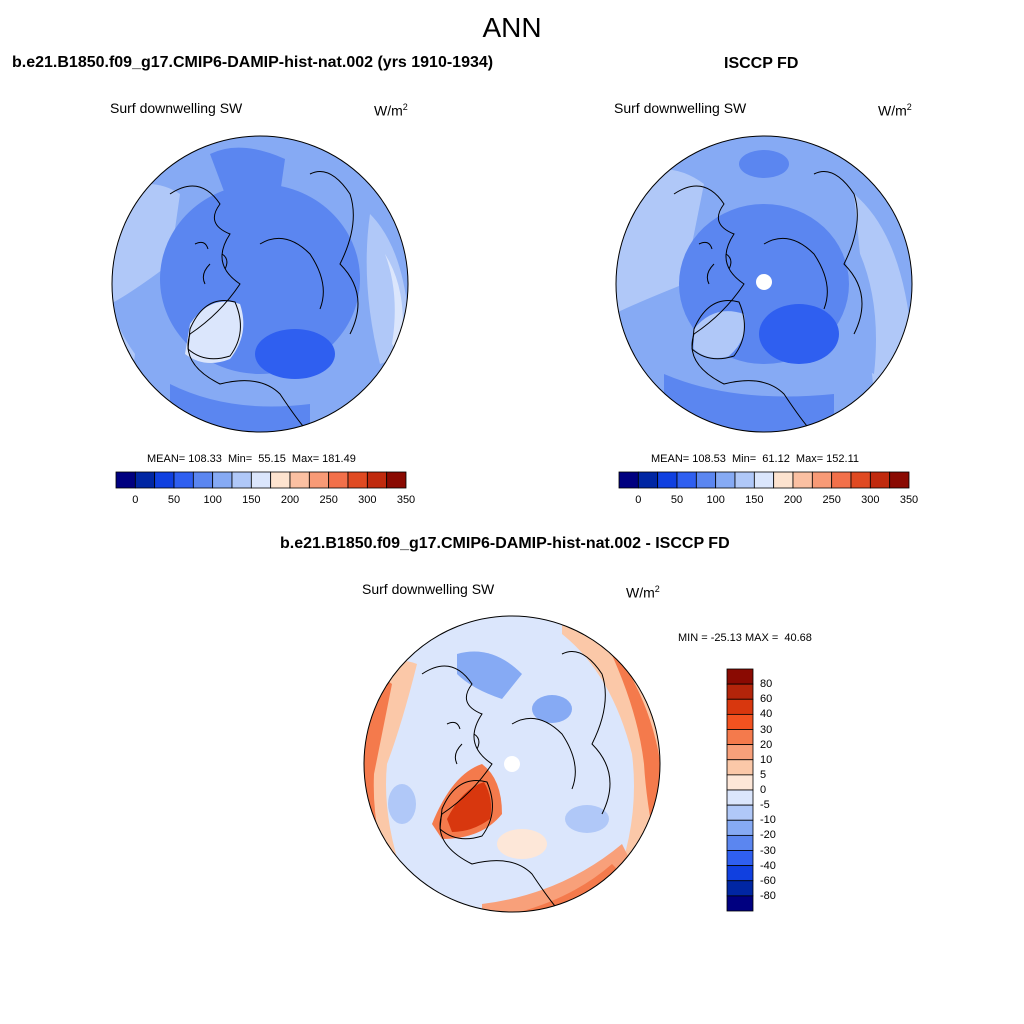 The height and width of the screenshot is (1024, 1024). I want to click on colorbar-tick-label: -10, so click(768, 820).